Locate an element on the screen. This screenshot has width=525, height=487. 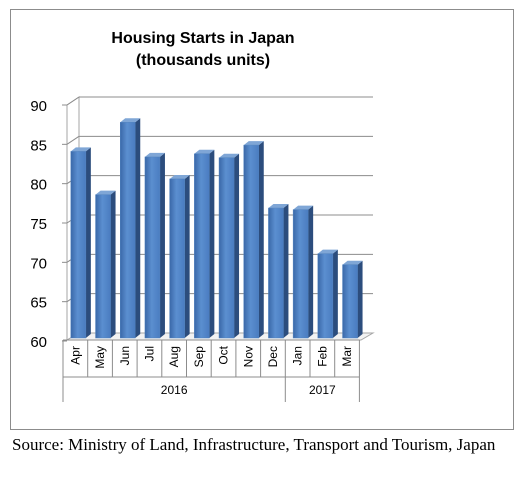
y-tick-label: 75 is located at coordinates (38, 224).